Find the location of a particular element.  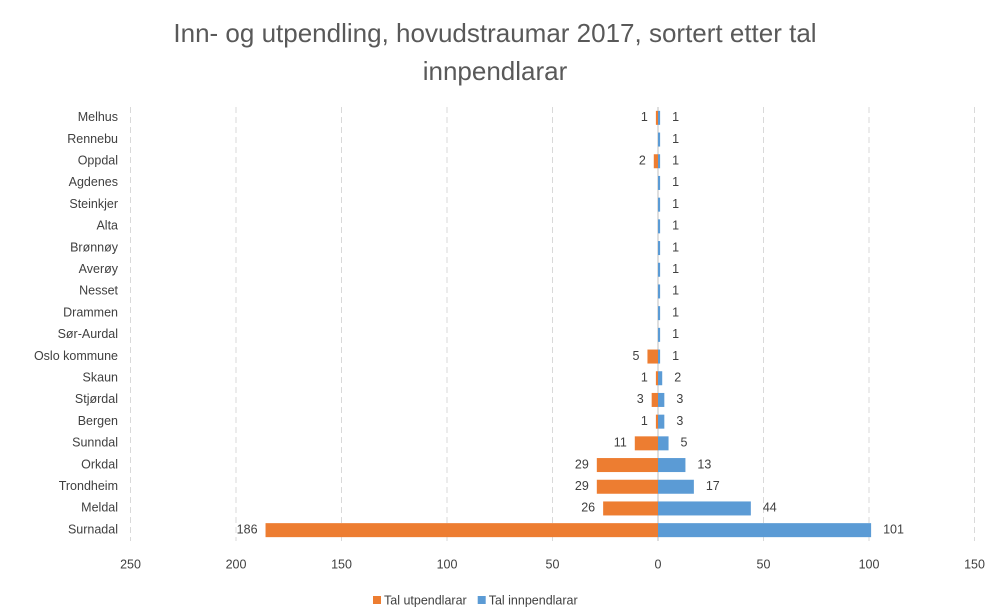

y-tick-label: Averøy is located at coordinates (99, 269).